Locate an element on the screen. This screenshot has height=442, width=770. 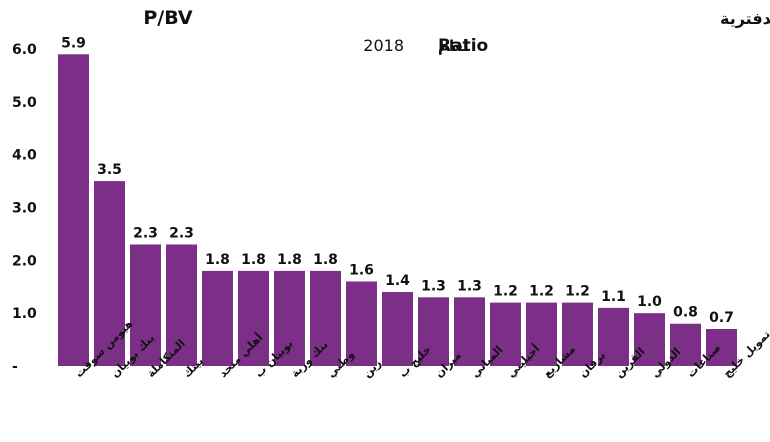
y-tick-label: 2.0 is located at coordinates (24, 261).